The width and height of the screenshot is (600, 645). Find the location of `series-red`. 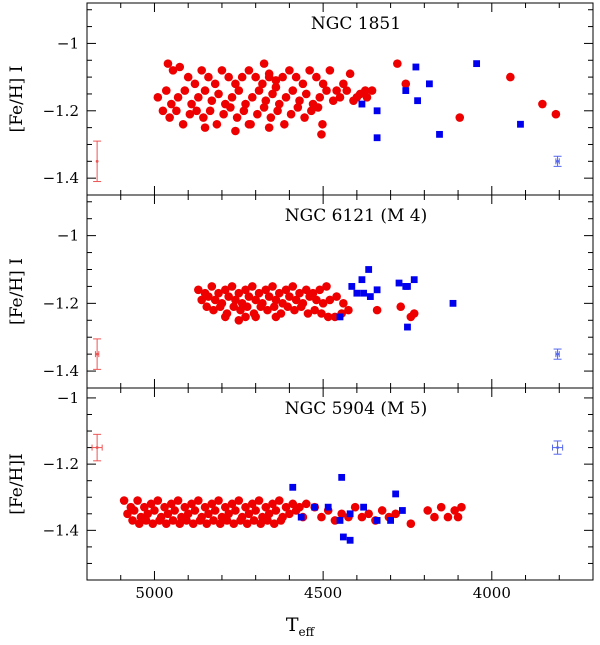

series-red is located at coordinates (306, 303).